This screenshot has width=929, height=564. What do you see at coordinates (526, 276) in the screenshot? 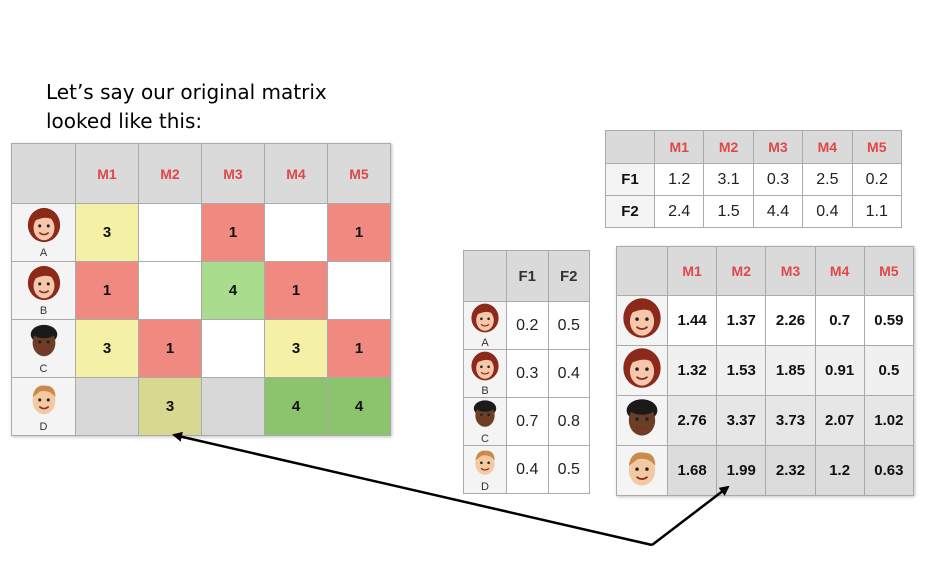
I see `header-row: F1 F2` at bounding box center [526, 276].